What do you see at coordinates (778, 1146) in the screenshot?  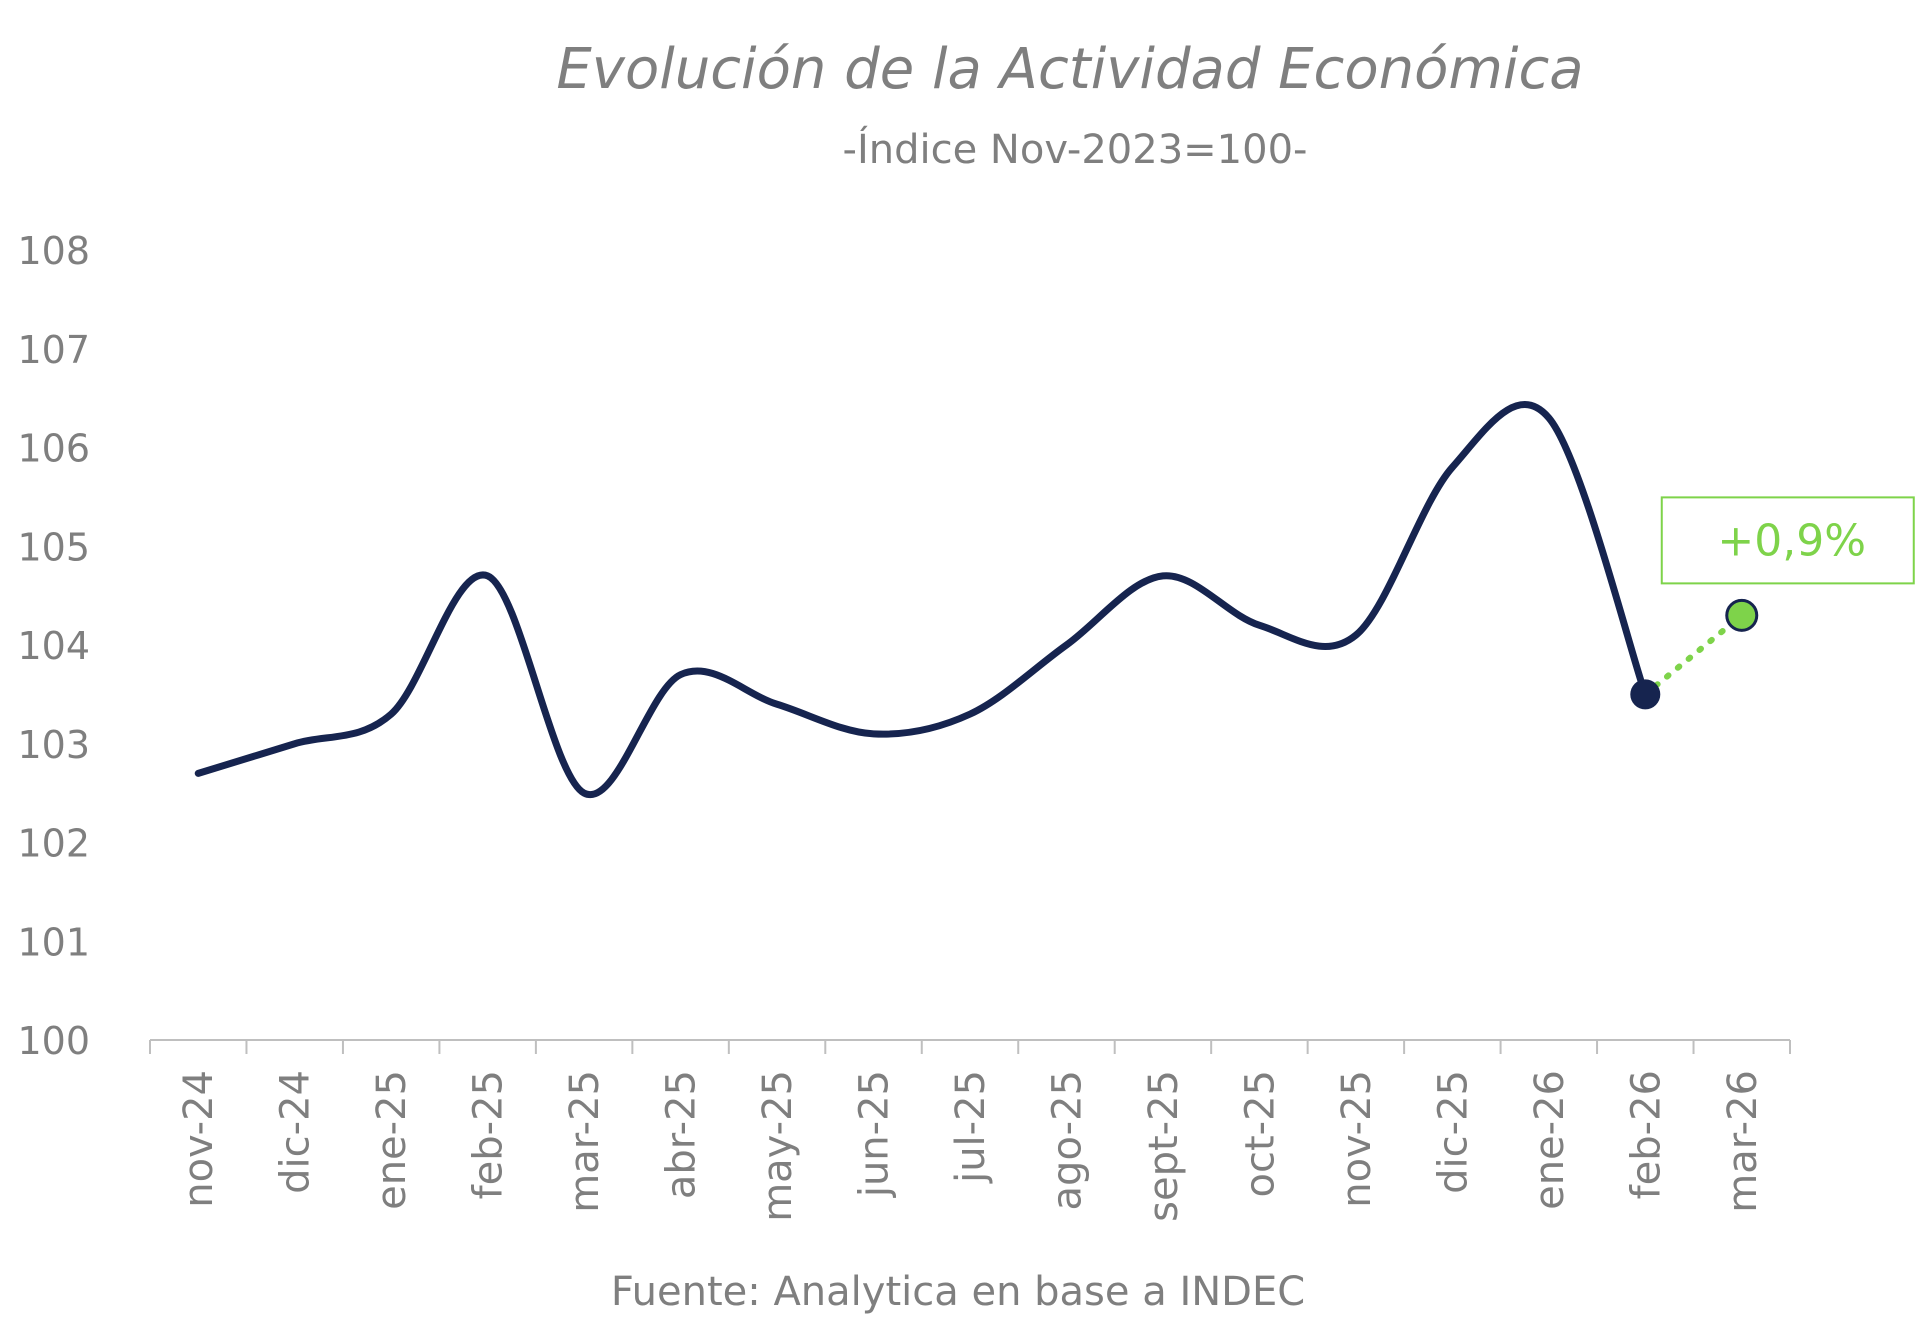 I see `x-tick-label: may-25` at bounding box center [778, 1146].